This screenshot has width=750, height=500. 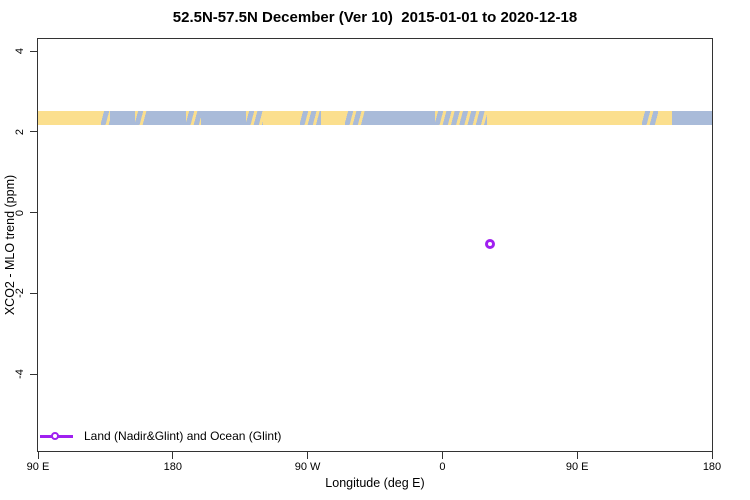 What do you see at coordinates (20, 374) in the screenshot?
I see `y-tick-label: -4` at bounding box center [20, 374].